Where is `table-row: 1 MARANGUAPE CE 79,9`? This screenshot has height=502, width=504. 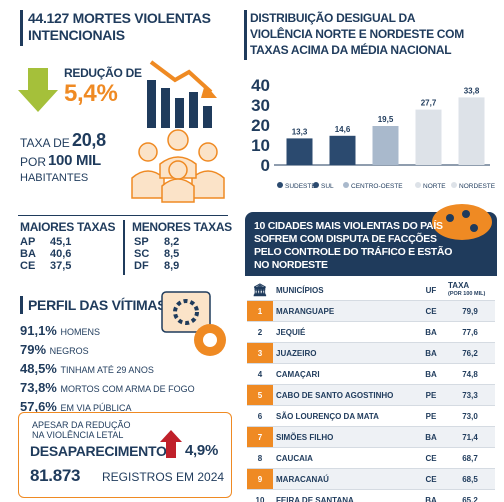
table-row: 1 MARANGUAPE CE 79,9 is located at coordinates (371, 311).